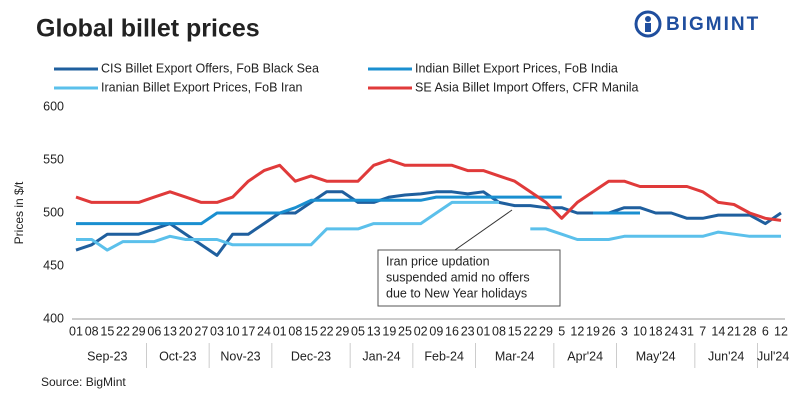 This screenshot has height=401, width=800. I want to click on x-tick-label: 14, so click(718, 331).